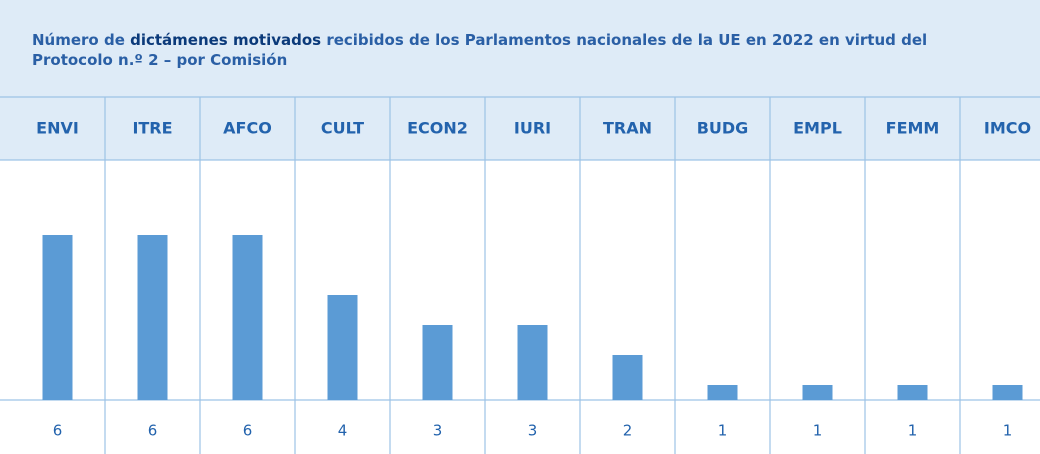 The width and height of the screenshot is (1040, 454). Describe the element at coordinates (81, 40) in the screenshot. I see `title-part: Número de` at that location.